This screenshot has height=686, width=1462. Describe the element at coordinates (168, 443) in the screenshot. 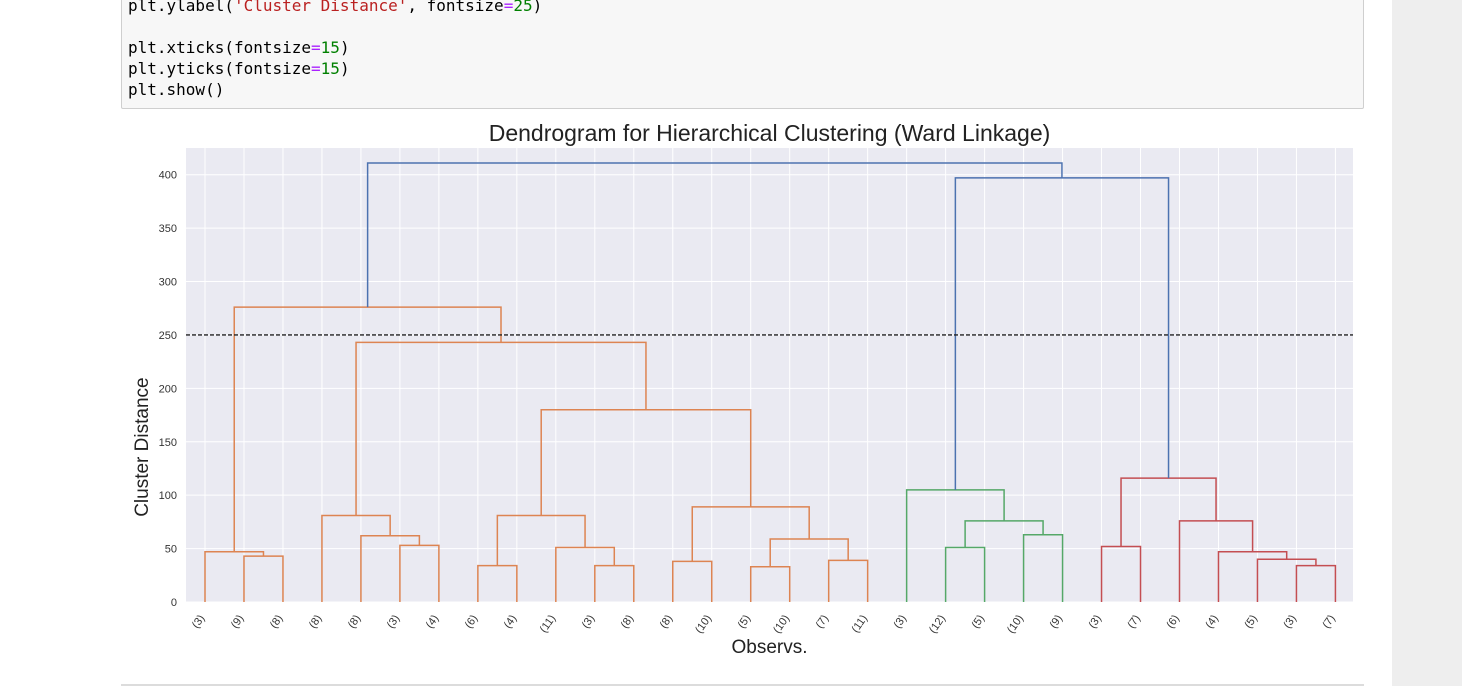

I see `y-tick-label: 150` at that location.